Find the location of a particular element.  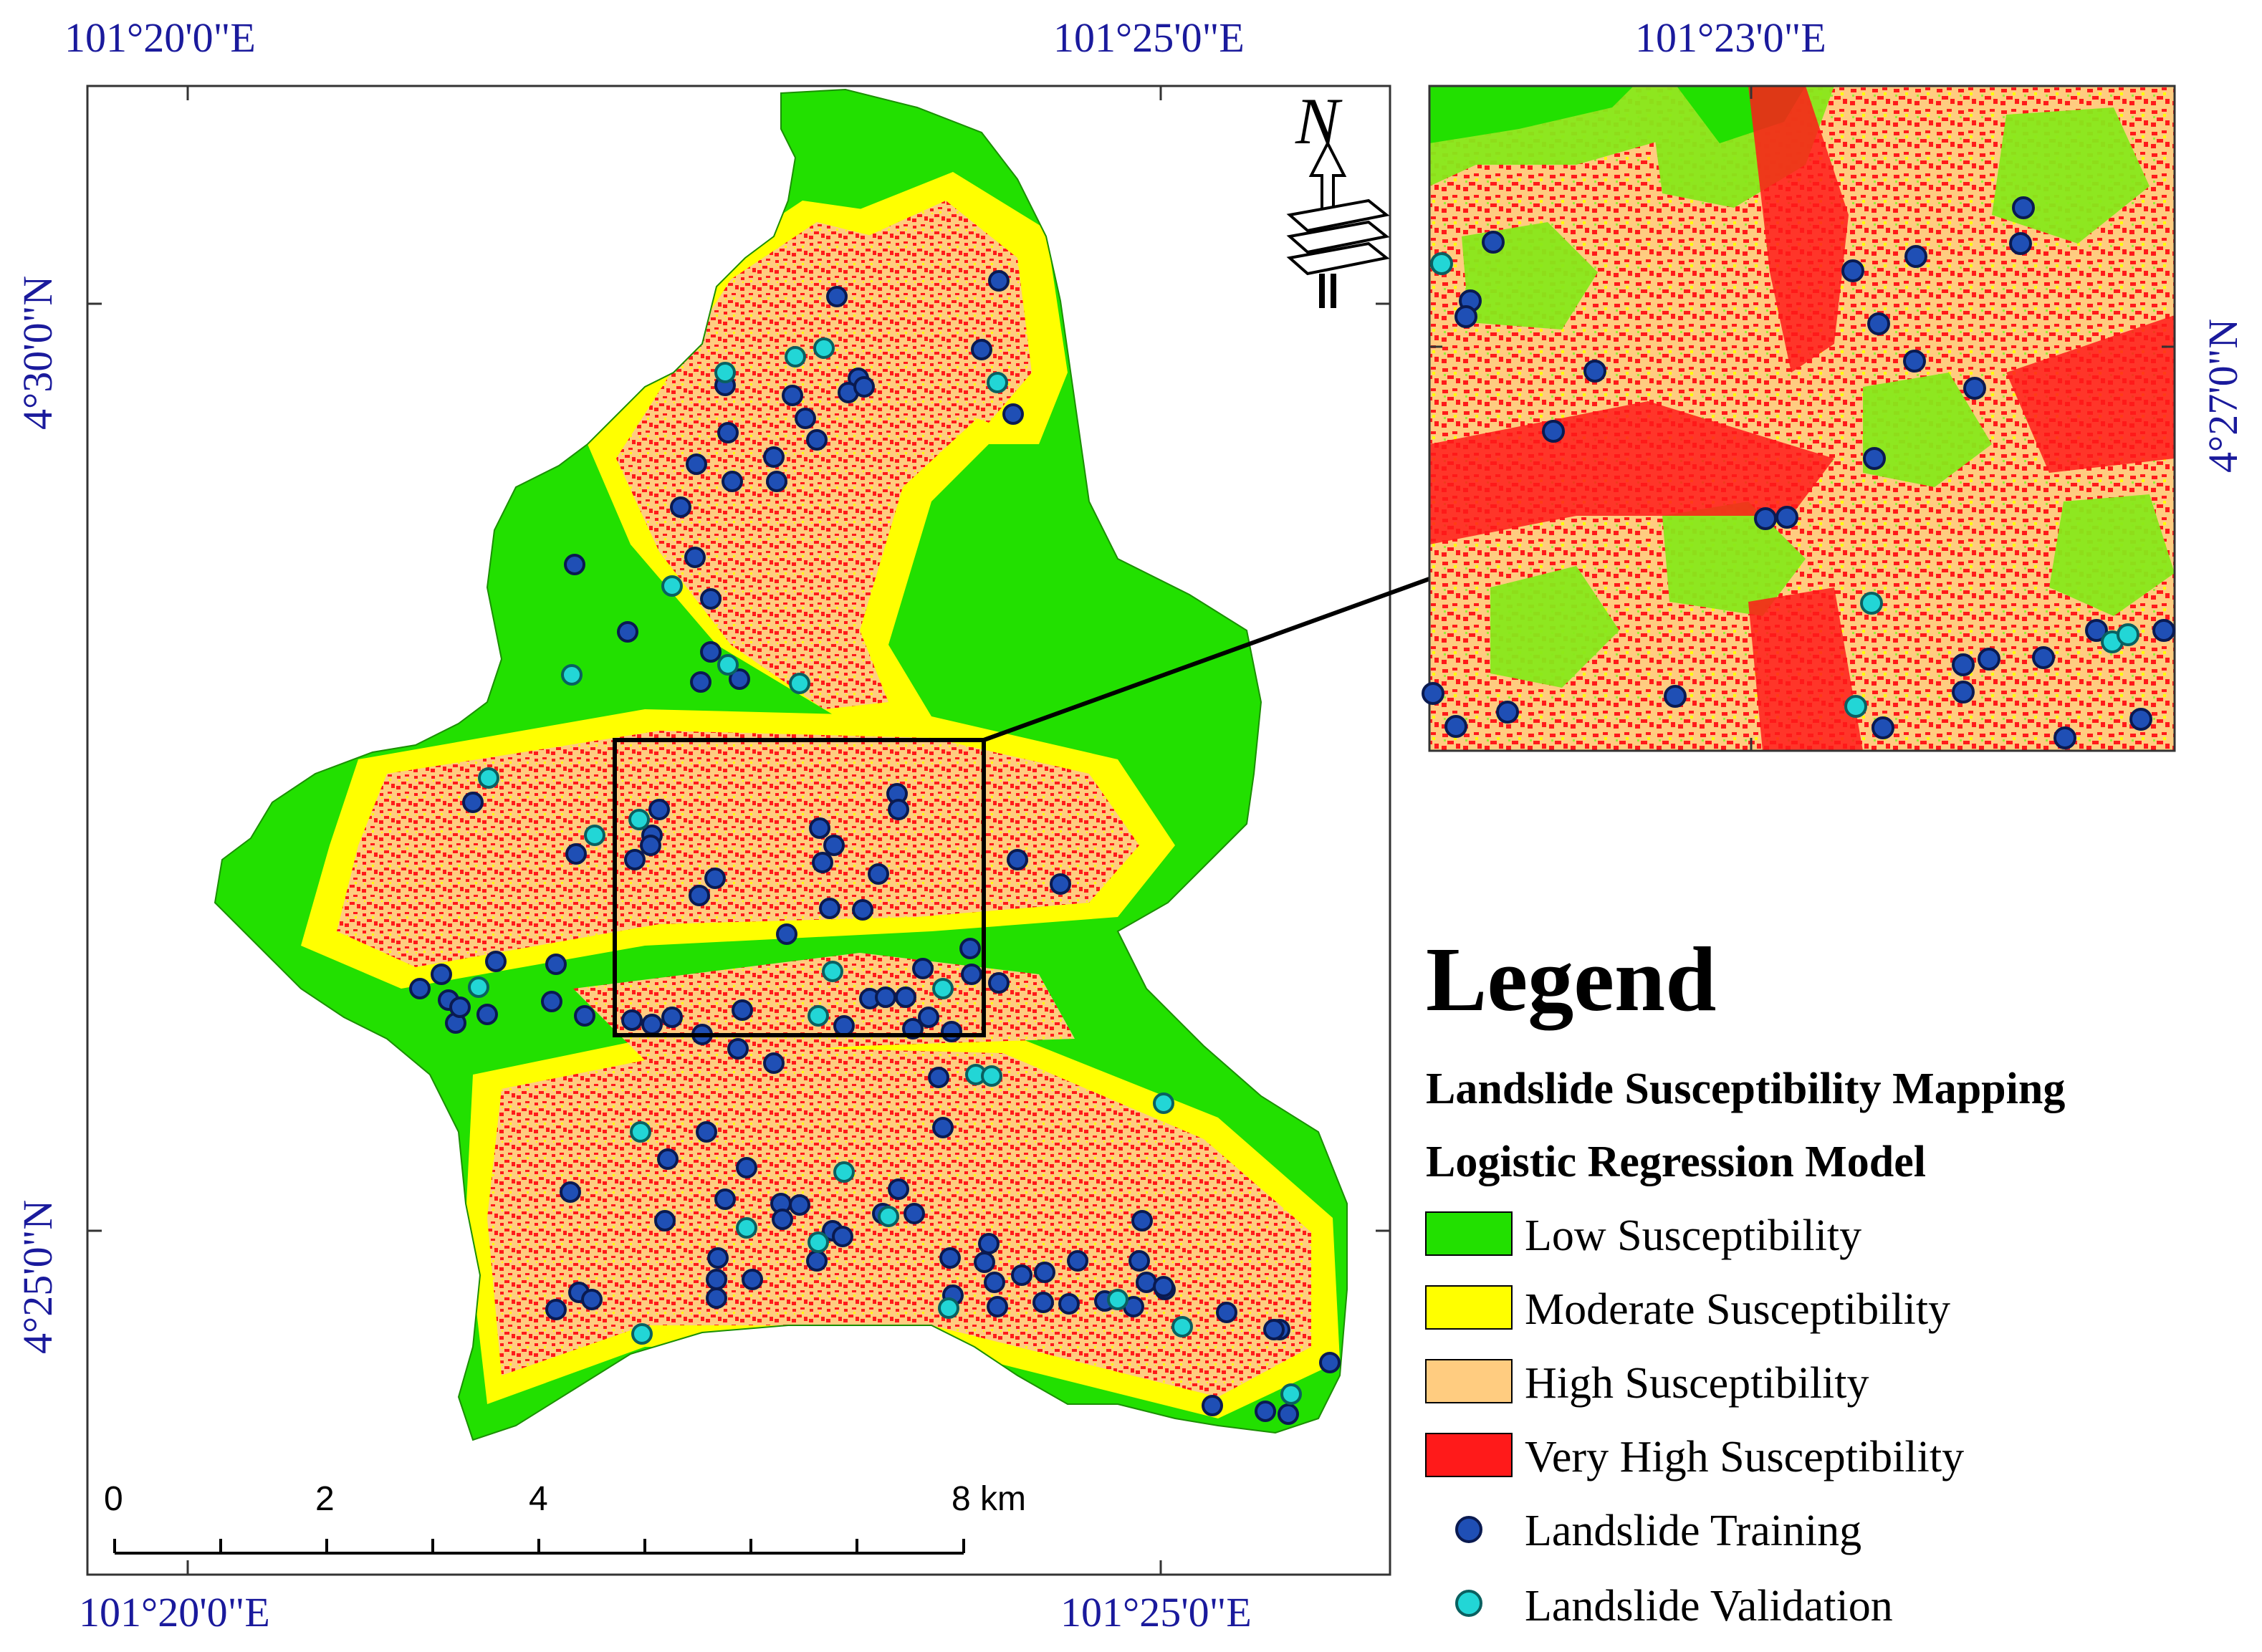

scale-label-8km: 8 km is located at coordinates (989, 1499).